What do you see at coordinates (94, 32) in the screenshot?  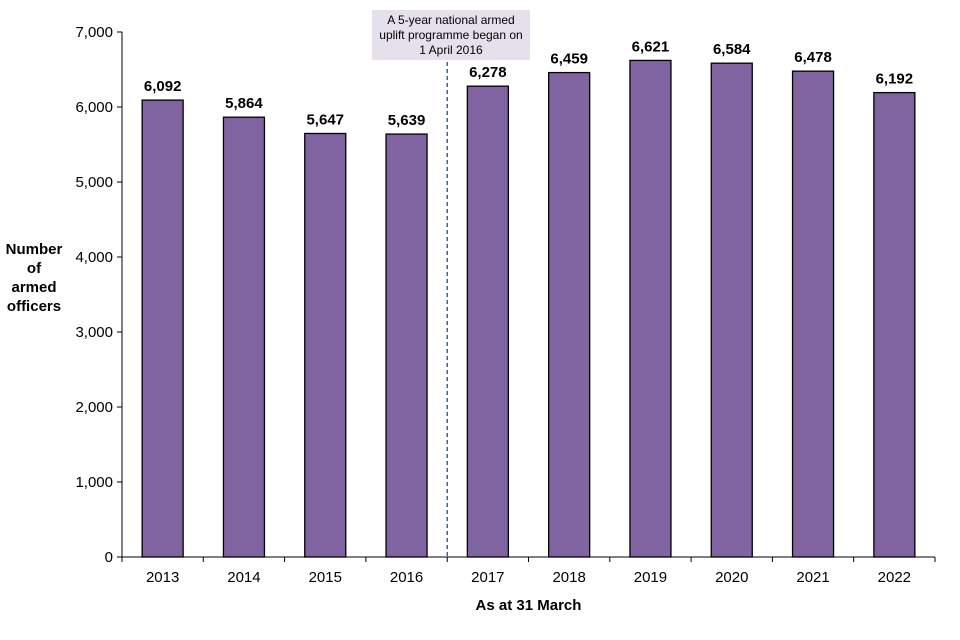 I see `y-tick-label: 7,000` at bounding box center [94, 32].